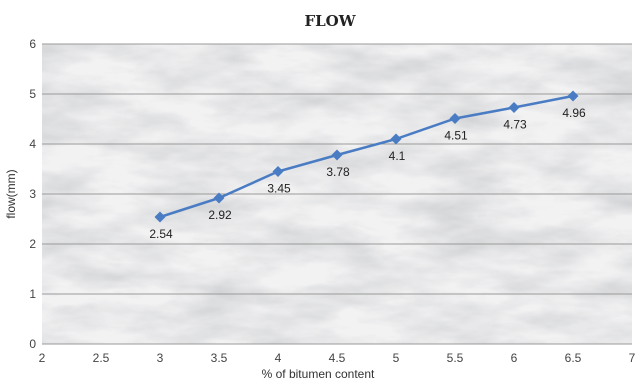 Image resolution: width=638 pixels, height=381 pixels. What do you see at coordinates (220, 215) in the screenshot?
I see `data-label: 2.92` at bounding box center [220, 215].